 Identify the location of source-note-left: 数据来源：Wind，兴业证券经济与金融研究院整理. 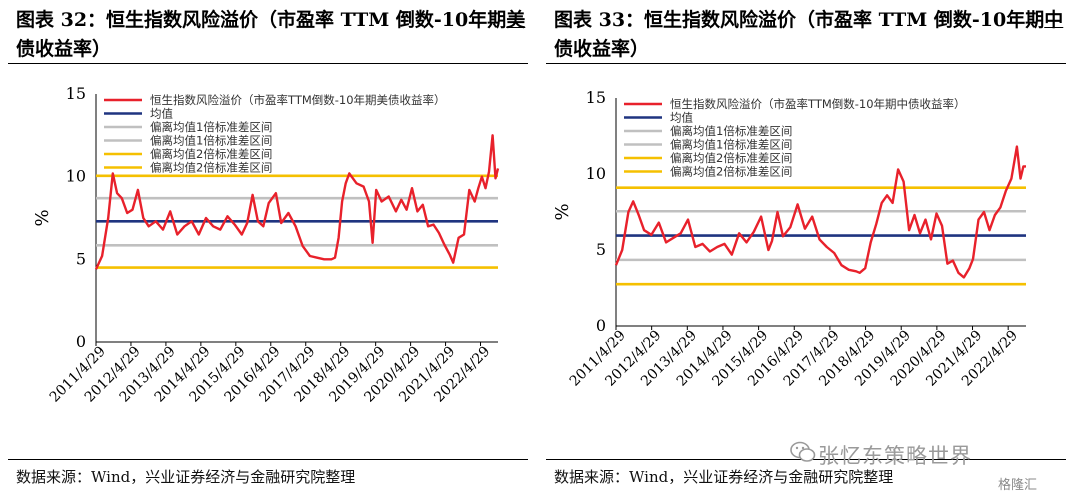
(186, 477).